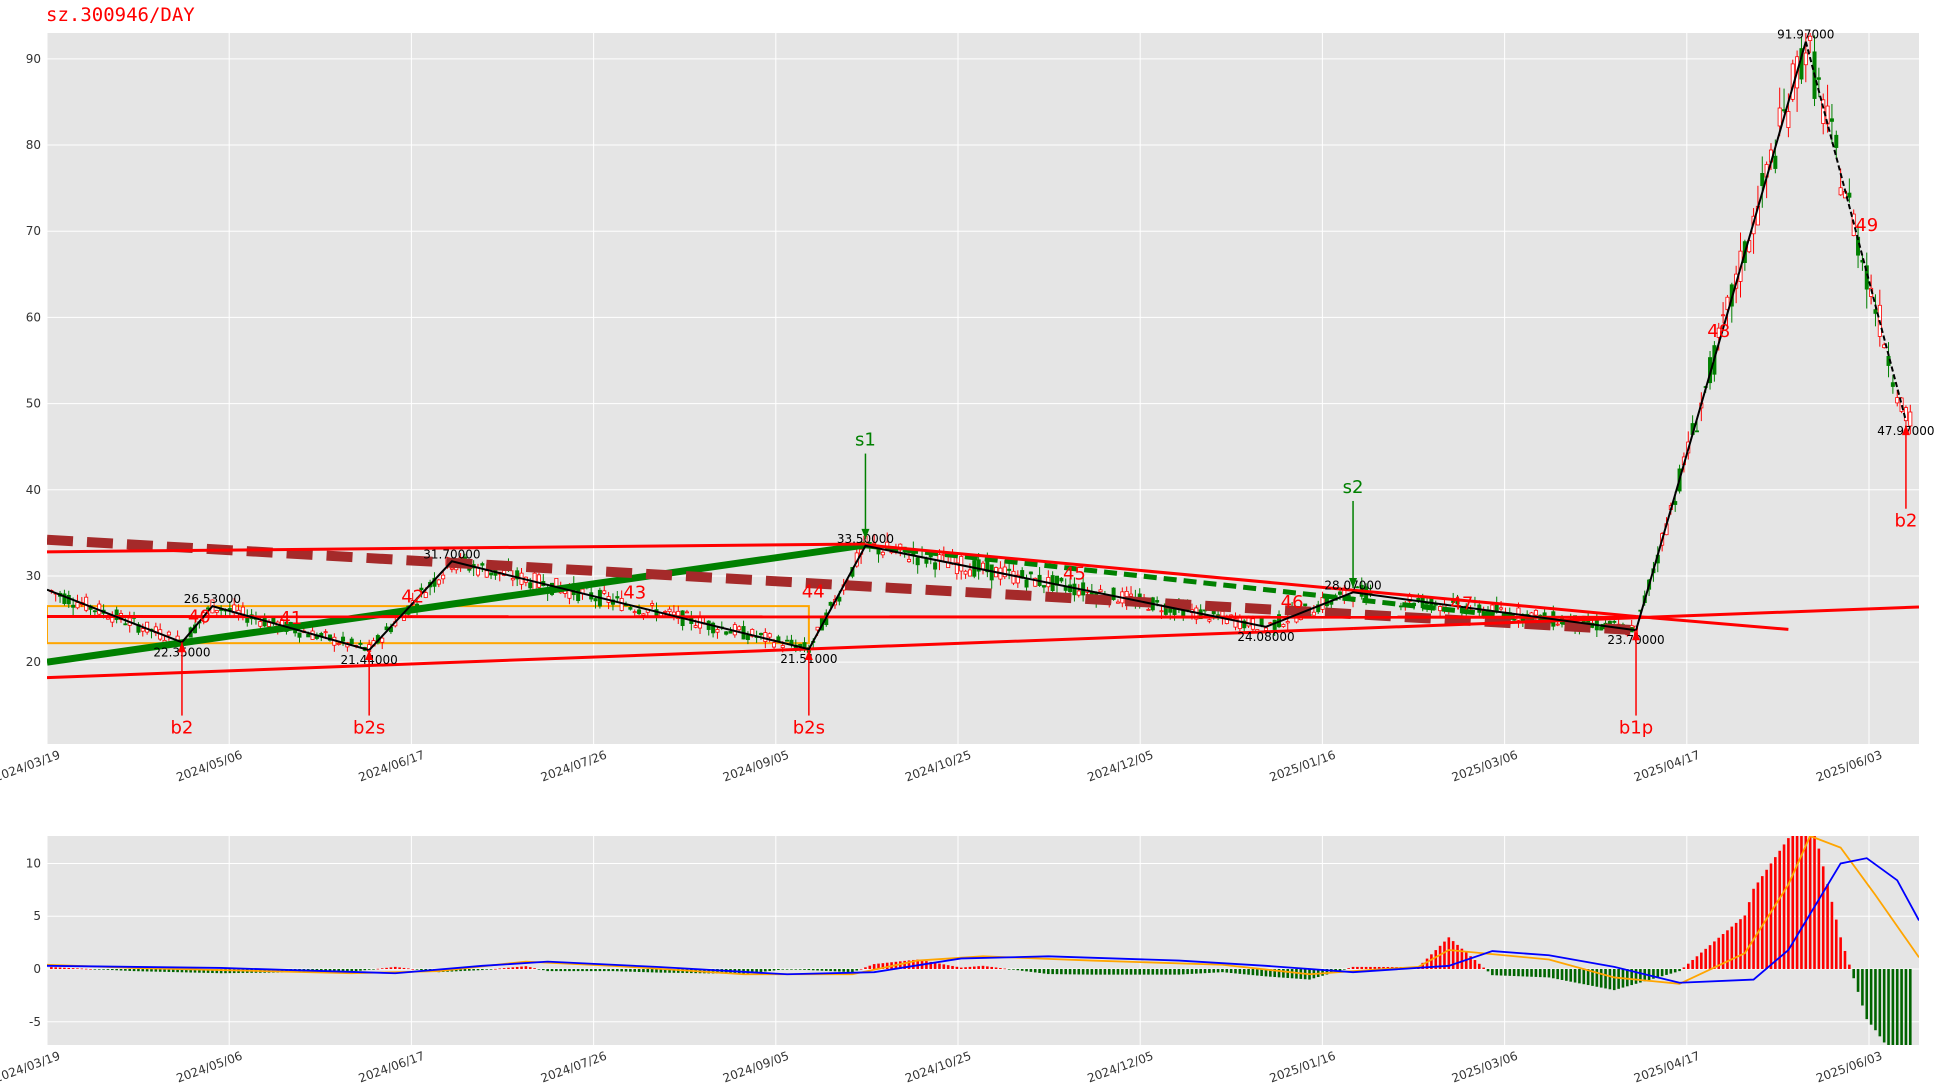 The image size is (1936, 1089). What do you see at coordinates (33, 490) in the screenshot?
I see `price-y-tick-label: 40` at bounding box center [33, 490].